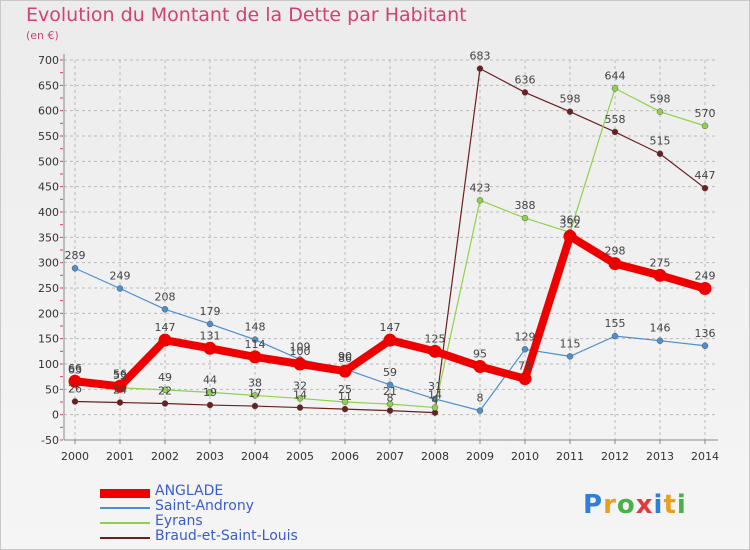 This screenshot has width=750, height=550. I want to click on data-label: 31, so click(435, 386).